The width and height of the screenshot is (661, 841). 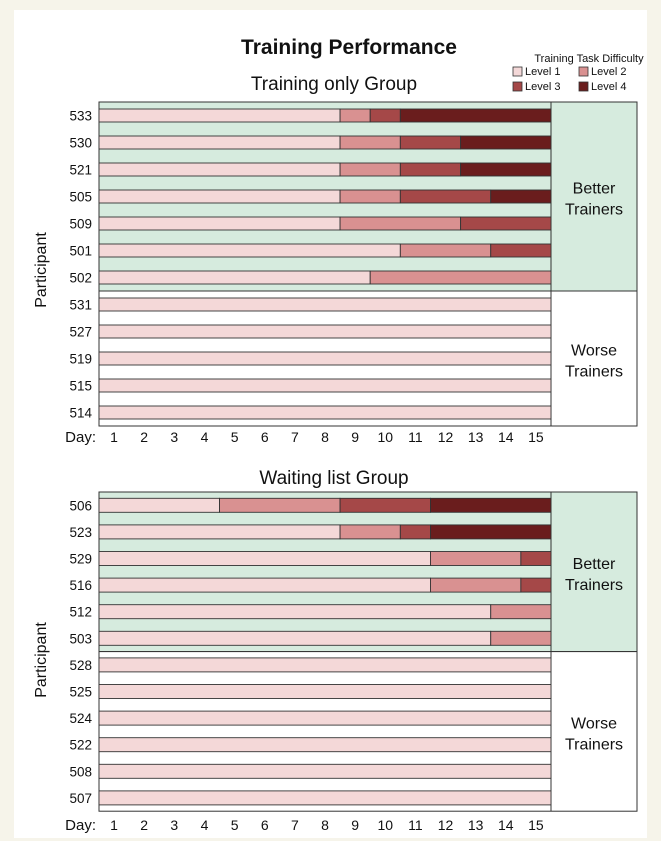 I want to click on participant-label: 509, so click(x=80, y=224).